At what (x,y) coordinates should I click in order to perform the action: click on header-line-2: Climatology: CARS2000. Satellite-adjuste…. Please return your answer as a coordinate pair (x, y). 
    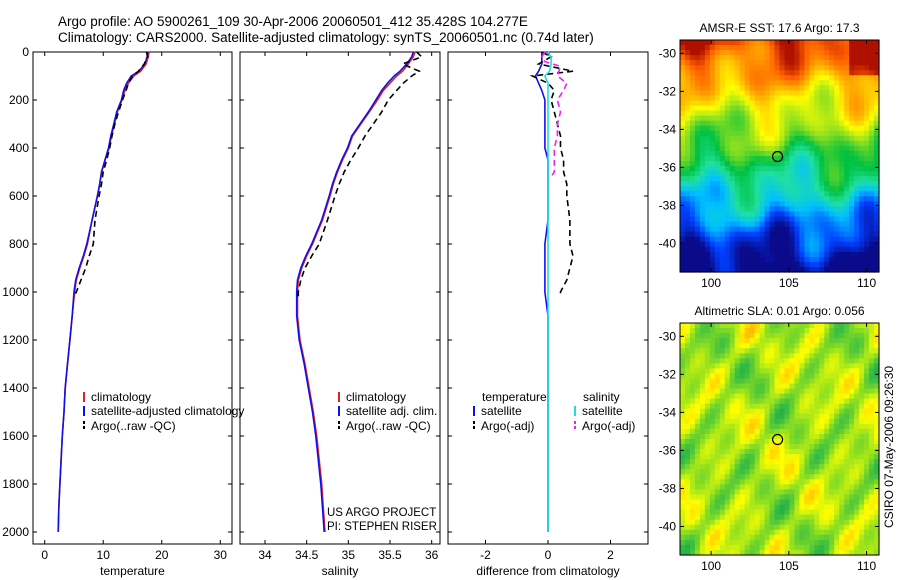
    Looking at the image, I should click on (326, 37).